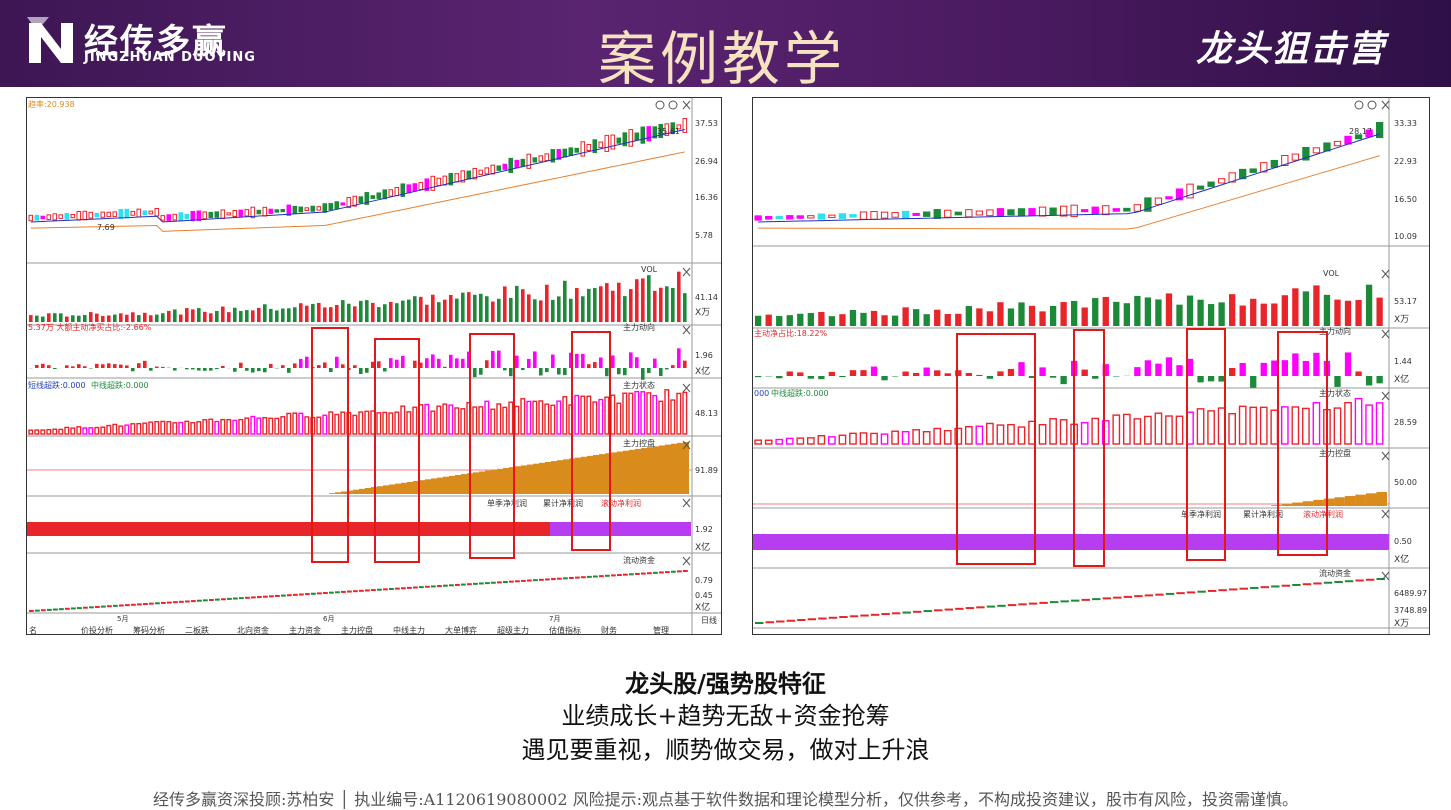 Image resolution: width=1451 pixels, height=810 pixels. What do you see at coordinates (565, 629) in the screenshot?
I see `indicator-tab: 估值指标` at bounding box center [565, 629].